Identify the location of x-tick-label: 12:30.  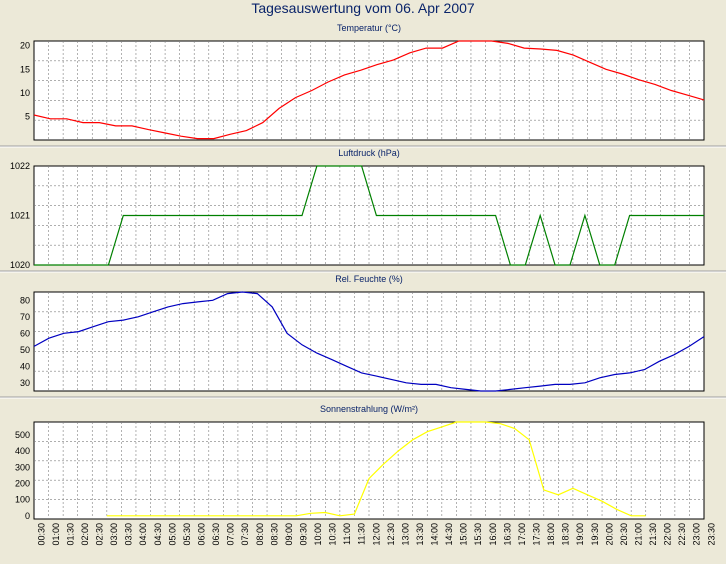
(391, 534).